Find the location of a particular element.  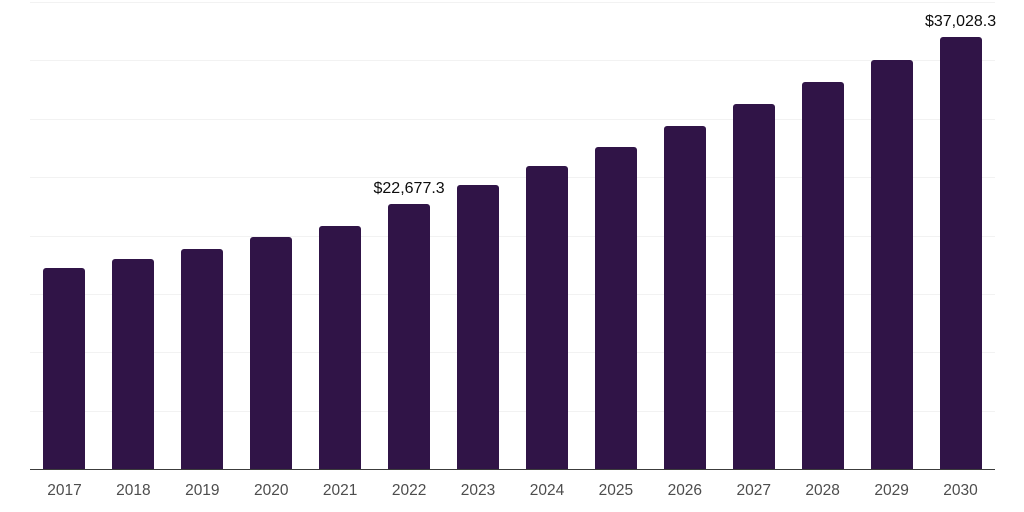

x-tick-label-2023: 2023 is located at coordinates (478, 490).